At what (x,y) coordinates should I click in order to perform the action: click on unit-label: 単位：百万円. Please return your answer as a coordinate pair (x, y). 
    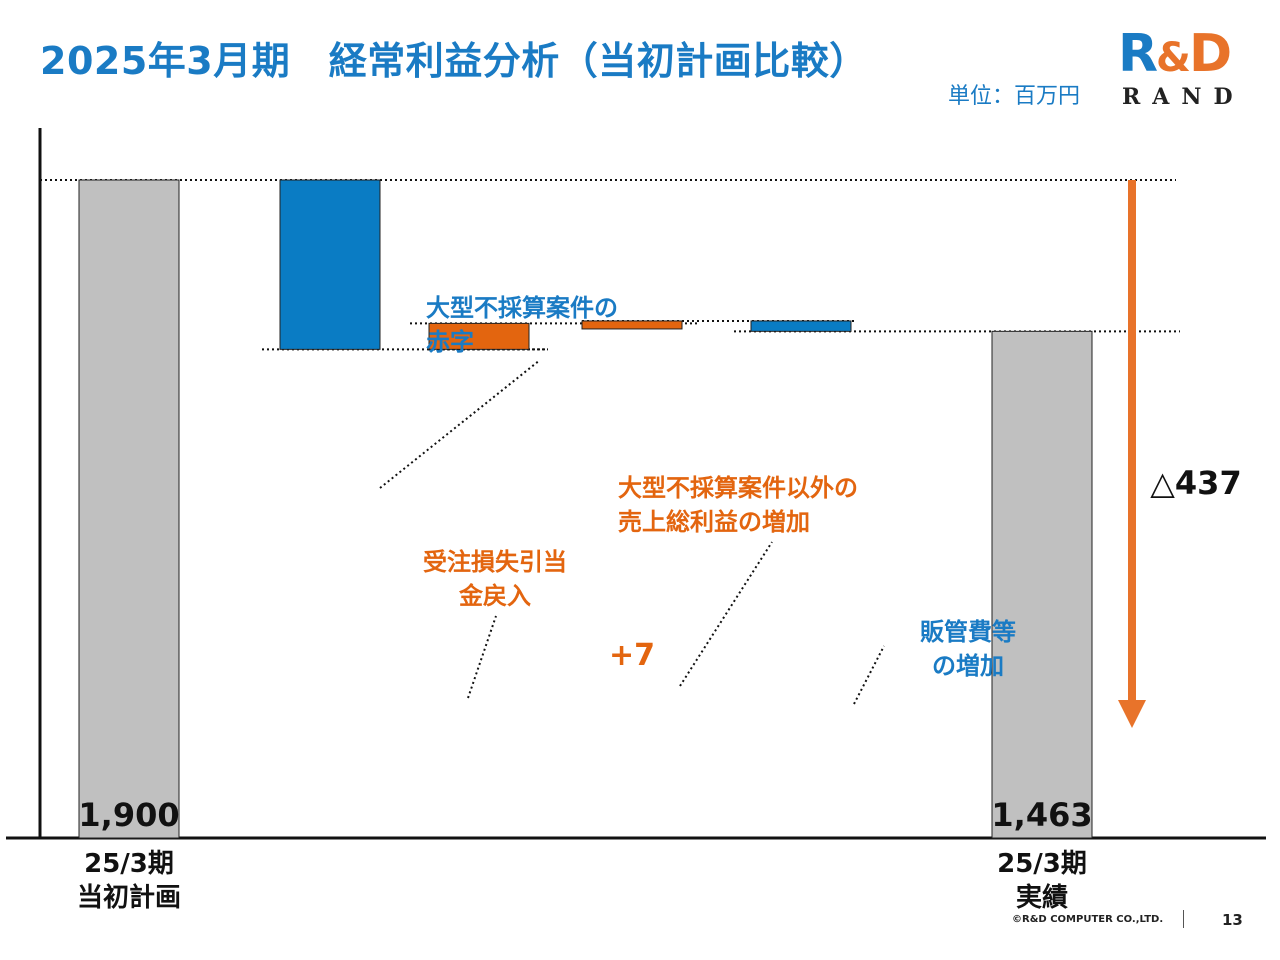
    Looking at the image, I should click on (1014, 96).